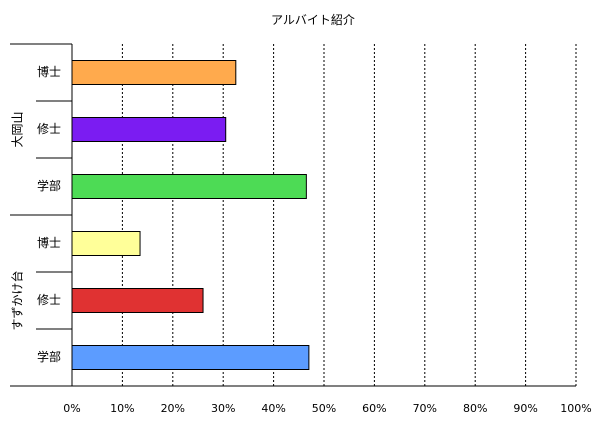 This screenshot has height=425, width=600. Describe the element at coordinates (71, 408) in the screenshot. I see `x-tick-label: 0%` at that location.